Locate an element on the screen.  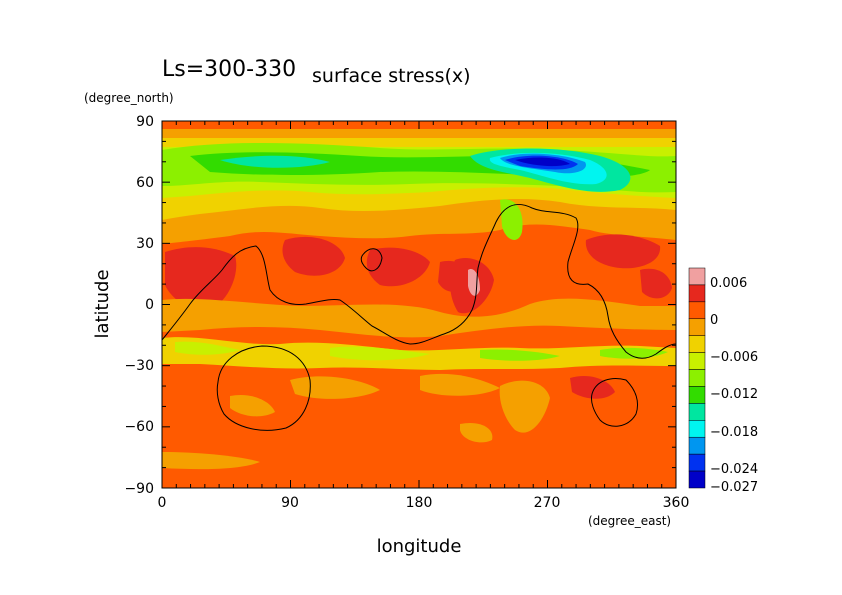
colorbar-tick-label: −0.024 is located at coordinates (734, 469).